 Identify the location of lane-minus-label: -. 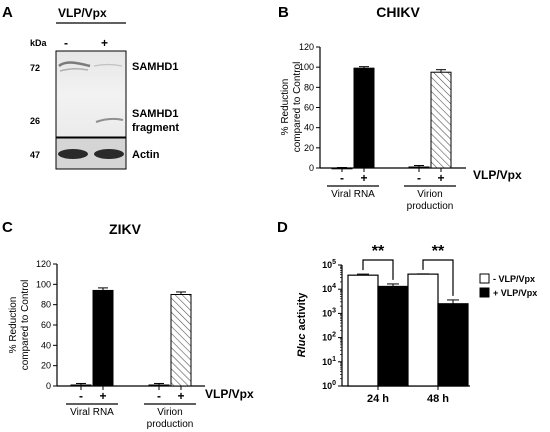
(66, 43).